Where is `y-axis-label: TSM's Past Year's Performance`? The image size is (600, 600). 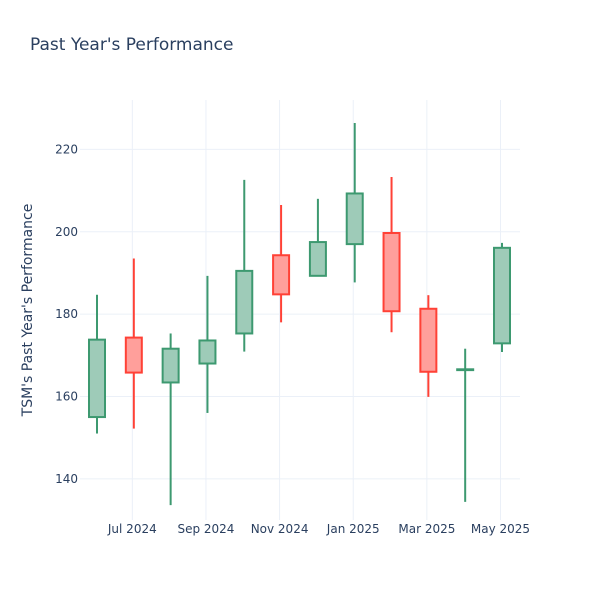
y-axis-label: TSM's Past Year's Performance is located at coordinates (28, 311).